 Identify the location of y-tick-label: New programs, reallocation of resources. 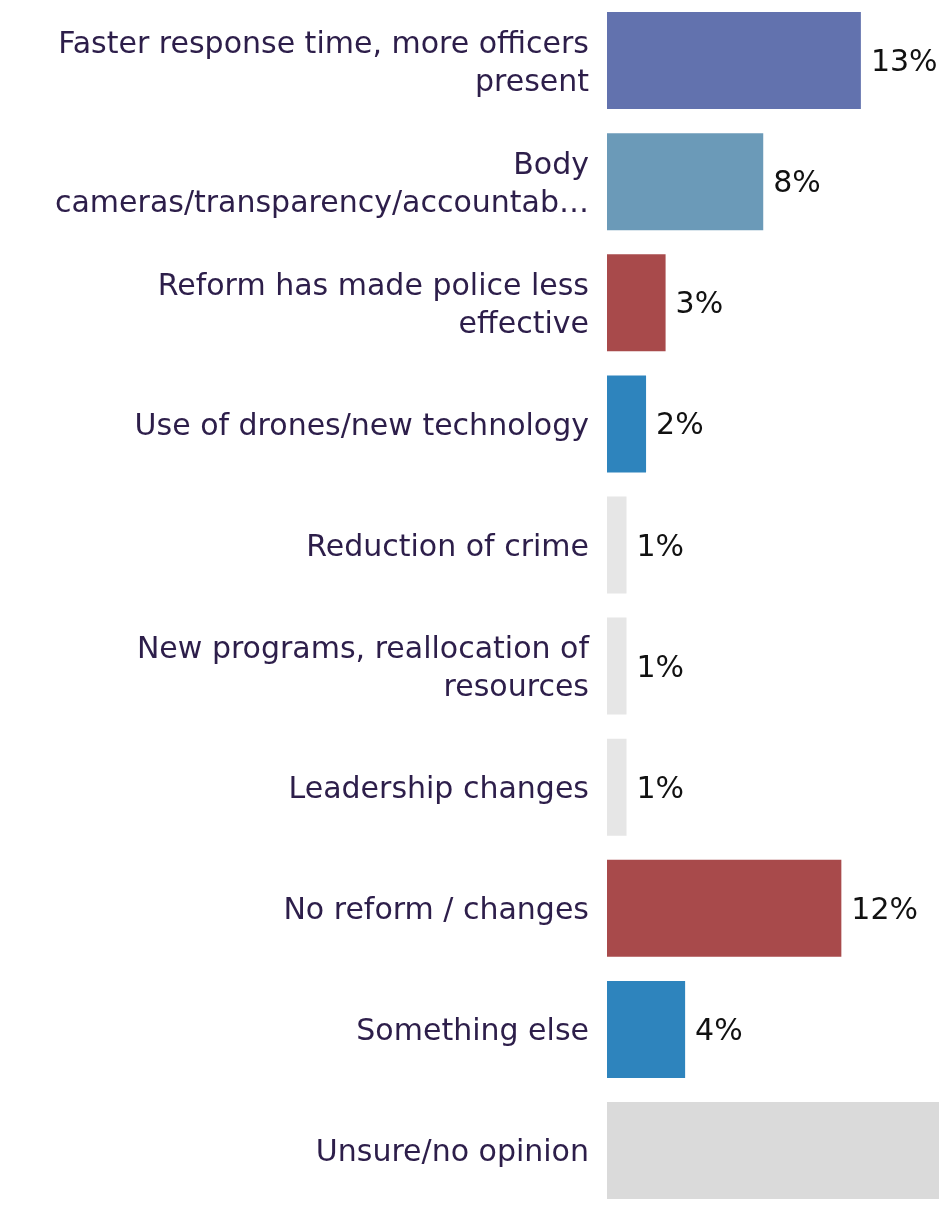
(363, 666).